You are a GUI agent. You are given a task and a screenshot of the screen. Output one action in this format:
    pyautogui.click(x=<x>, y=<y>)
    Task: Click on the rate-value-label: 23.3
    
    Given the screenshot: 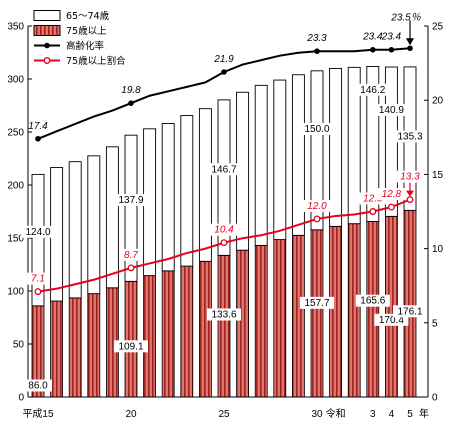 What is the action you would take?
    pyautogui.click(x=316, y=38)
    